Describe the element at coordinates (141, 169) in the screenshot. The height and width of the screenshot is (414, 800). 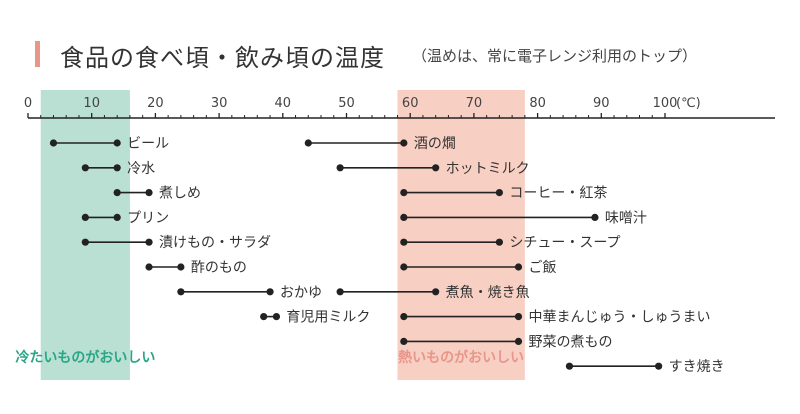
I see `food-label: 冷水` at that location.